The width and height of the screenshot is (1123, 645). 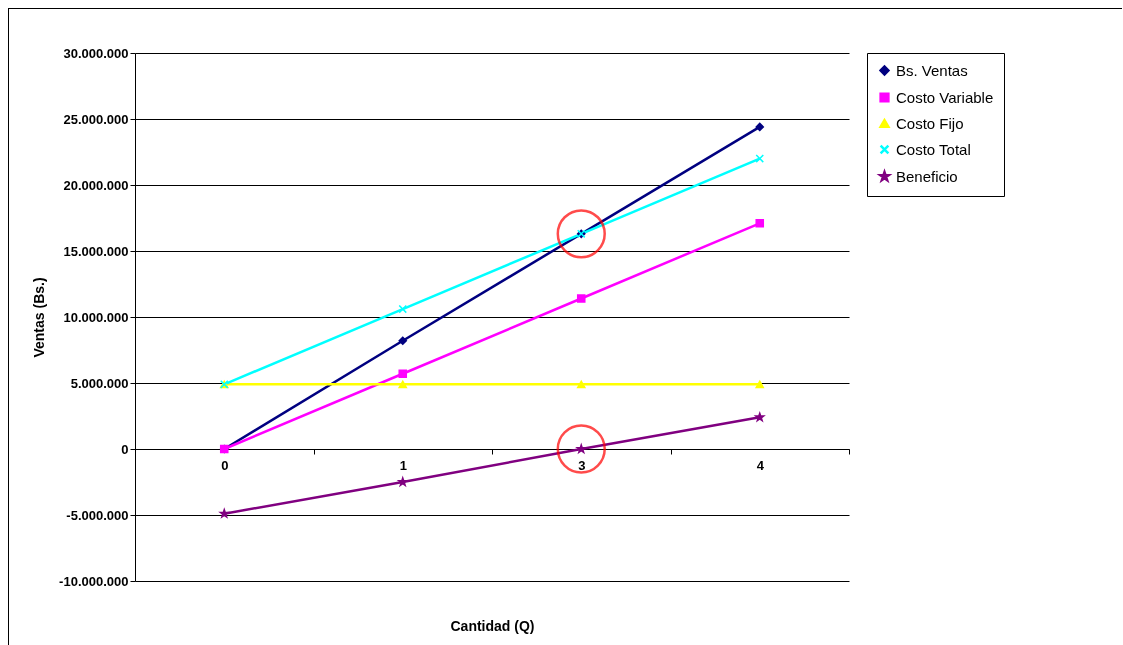 What do you see at coordinates (39, 317) in the screenshot?
I see `y-axis-title: Ventas (Bs.)` at bounding box center [39, 317].